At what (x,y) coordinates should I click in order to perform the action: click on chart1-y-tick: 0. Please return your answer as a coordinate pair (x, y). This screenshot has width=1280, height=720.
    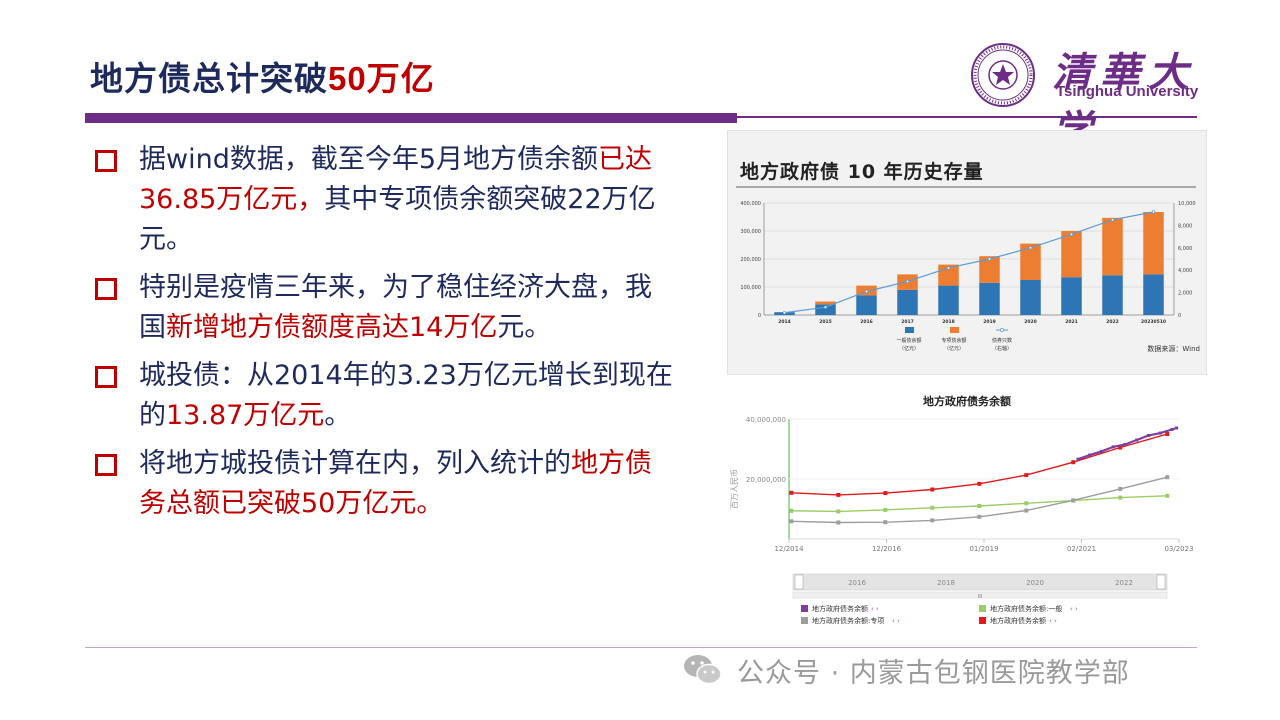
    Looking at the image, I should click on (759, 316).